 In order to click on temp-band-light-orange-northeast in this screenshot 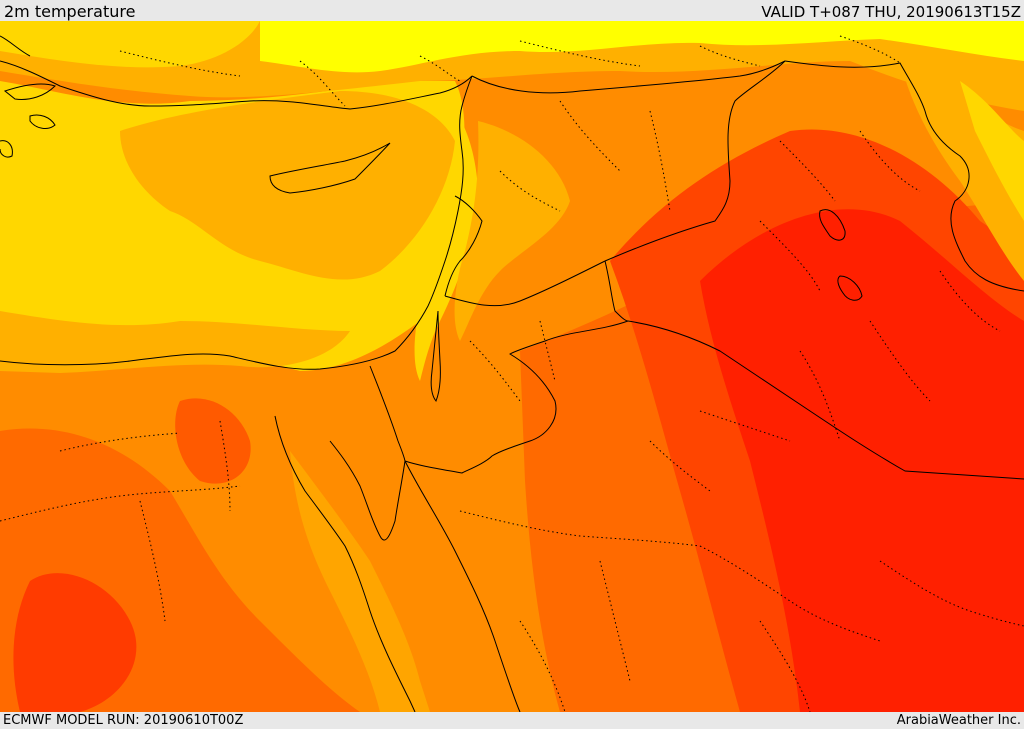, I will do `click(962, 171)`.